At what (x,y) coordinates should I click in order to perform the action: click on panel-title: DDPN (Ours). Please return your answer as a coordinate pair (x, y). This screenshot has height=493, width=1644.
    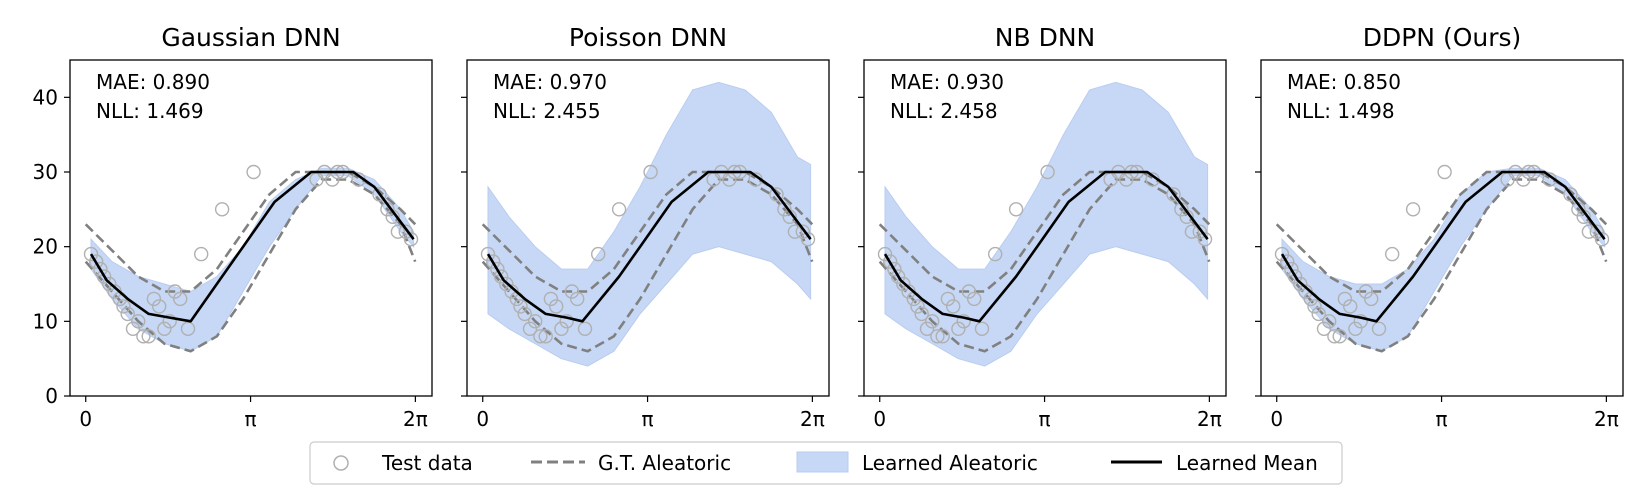
    Looking at the image, I should click on (1442, 37).